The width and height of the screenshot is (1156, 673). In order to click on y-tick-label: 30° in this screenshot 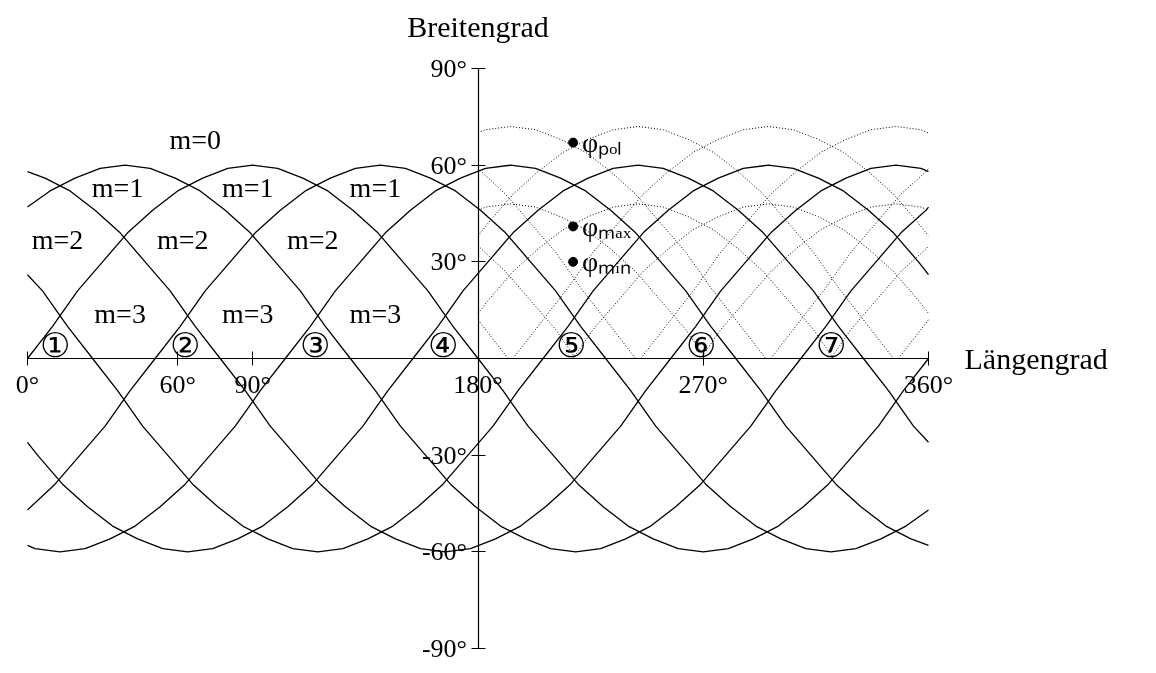, I will do `click(449, 262)`.